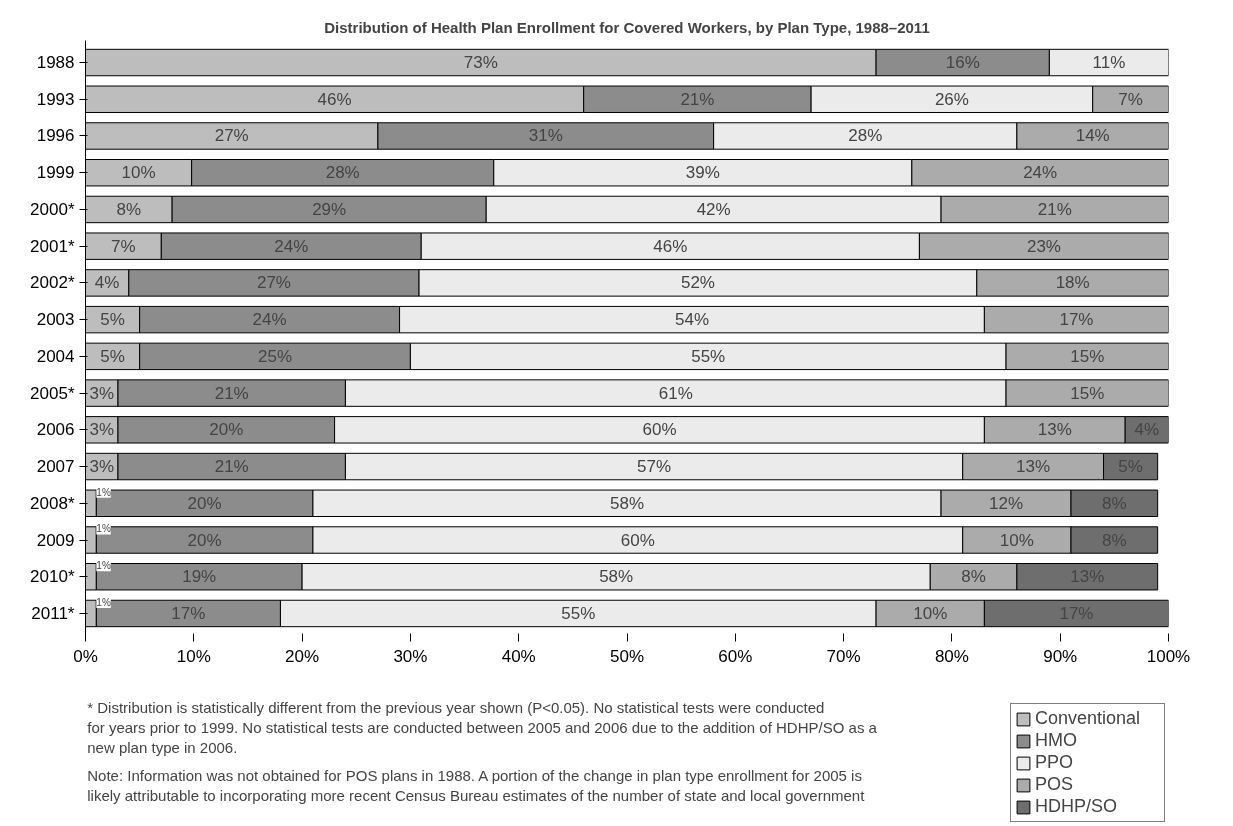  I want to click on chart-title: Distribution of Health Plan Enrollment for Covered Workers, by Plan Type, 1988–2011, so click(627, 27).